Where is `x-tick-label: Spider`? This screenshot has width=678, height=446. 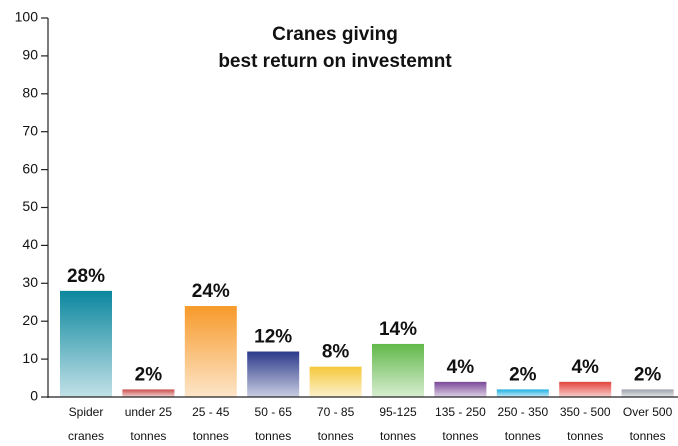
x-tick-label: Spider is located at coordinates (86, 412).